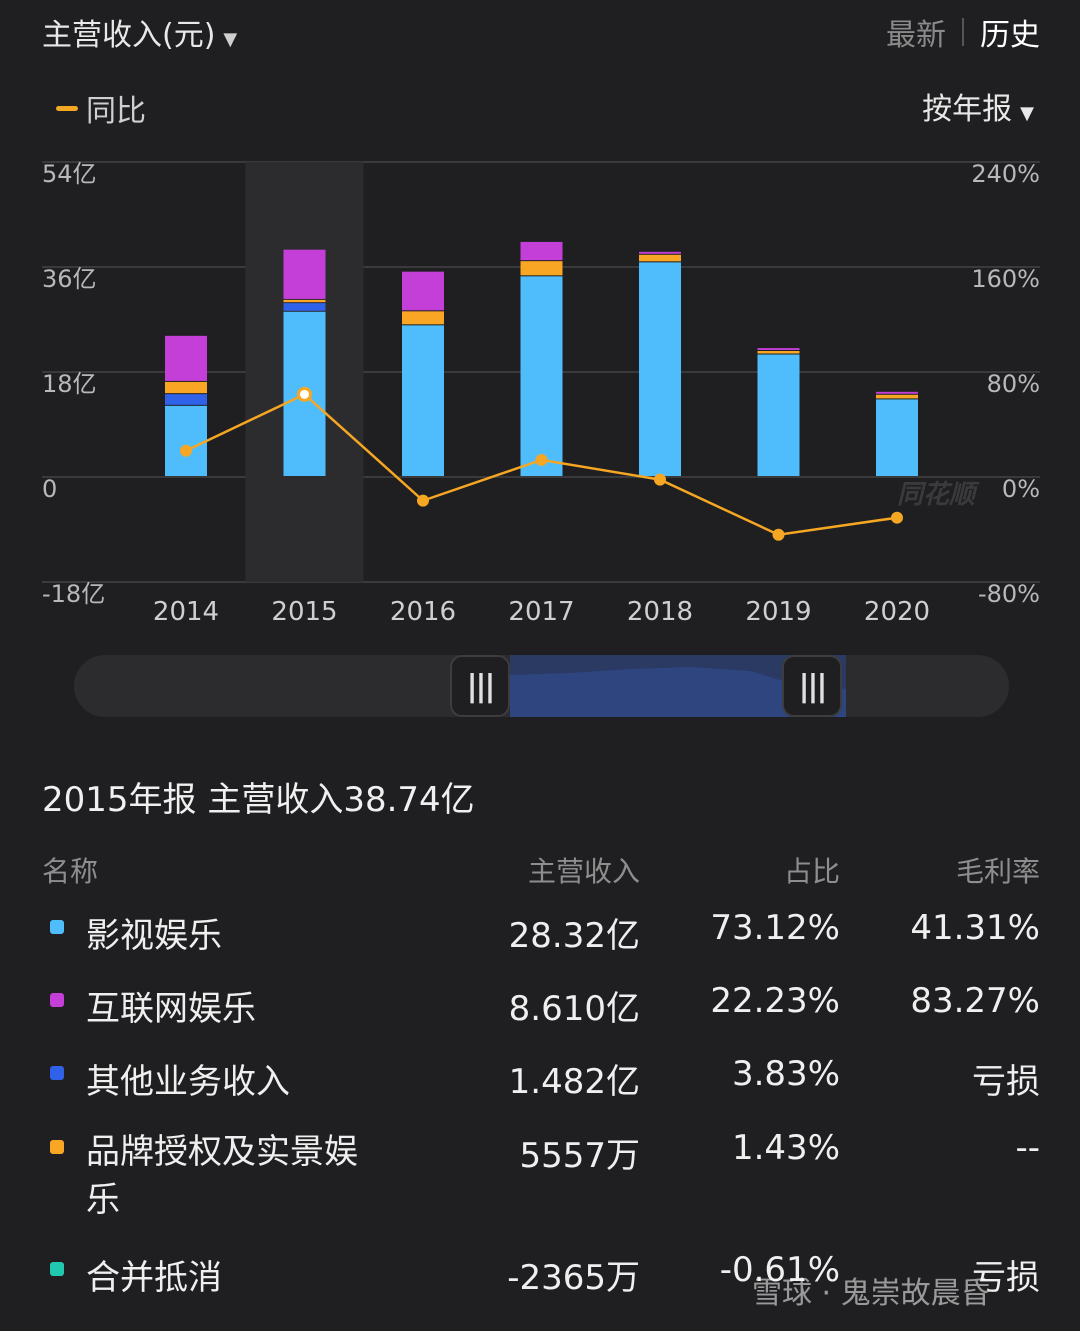 Image resolution: width=1080 pixels, height=1331 pixels. I want to click on segment-margin: --, so click(1027, 1148).